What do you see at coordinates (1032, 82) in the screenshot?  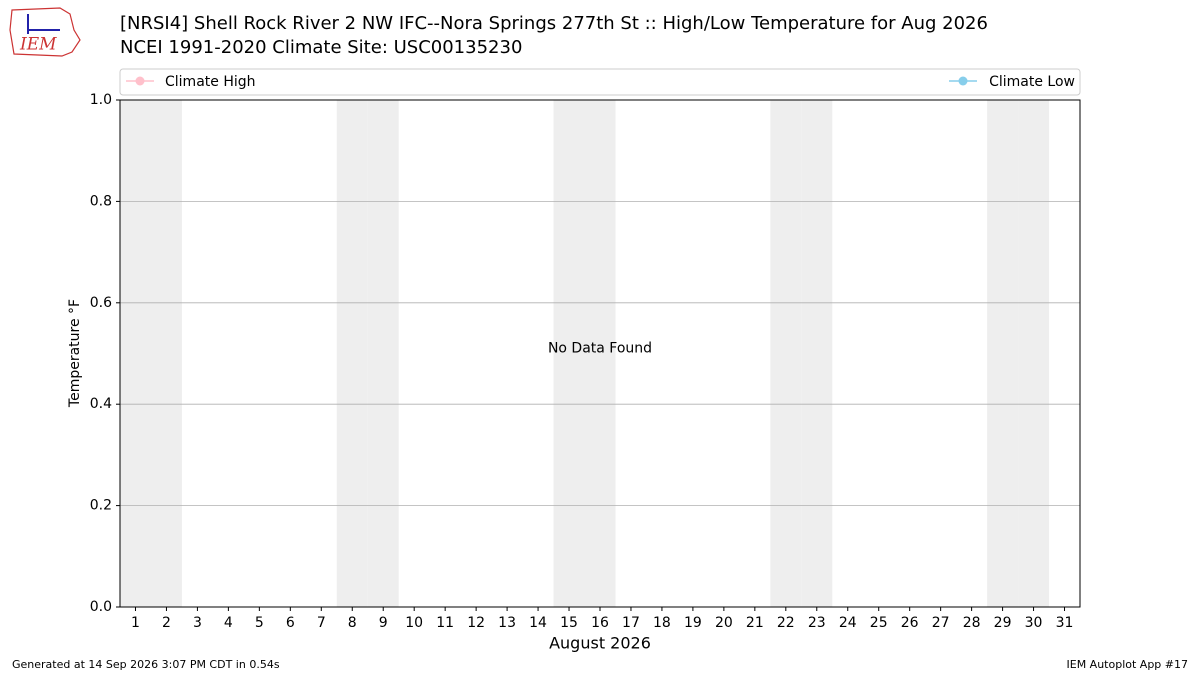 I see `legend-label: Climate Low` at bounding box center [1032, 82].